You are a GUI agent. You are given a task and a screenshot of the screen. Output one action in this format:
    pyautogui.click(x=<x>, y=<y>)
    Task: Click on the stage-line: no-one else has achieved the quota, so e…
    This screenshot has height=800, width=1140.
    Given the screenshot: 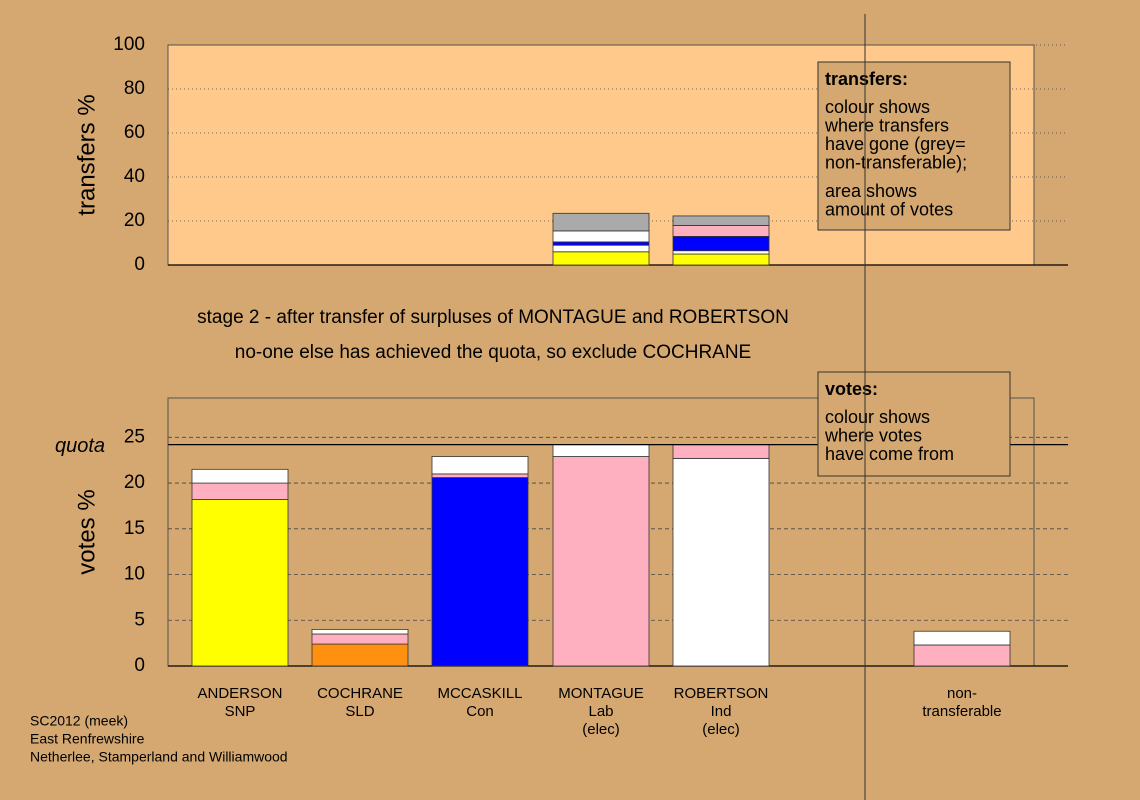 What is the action you would take?
    pyautogui.click(x=493, y=352)
    